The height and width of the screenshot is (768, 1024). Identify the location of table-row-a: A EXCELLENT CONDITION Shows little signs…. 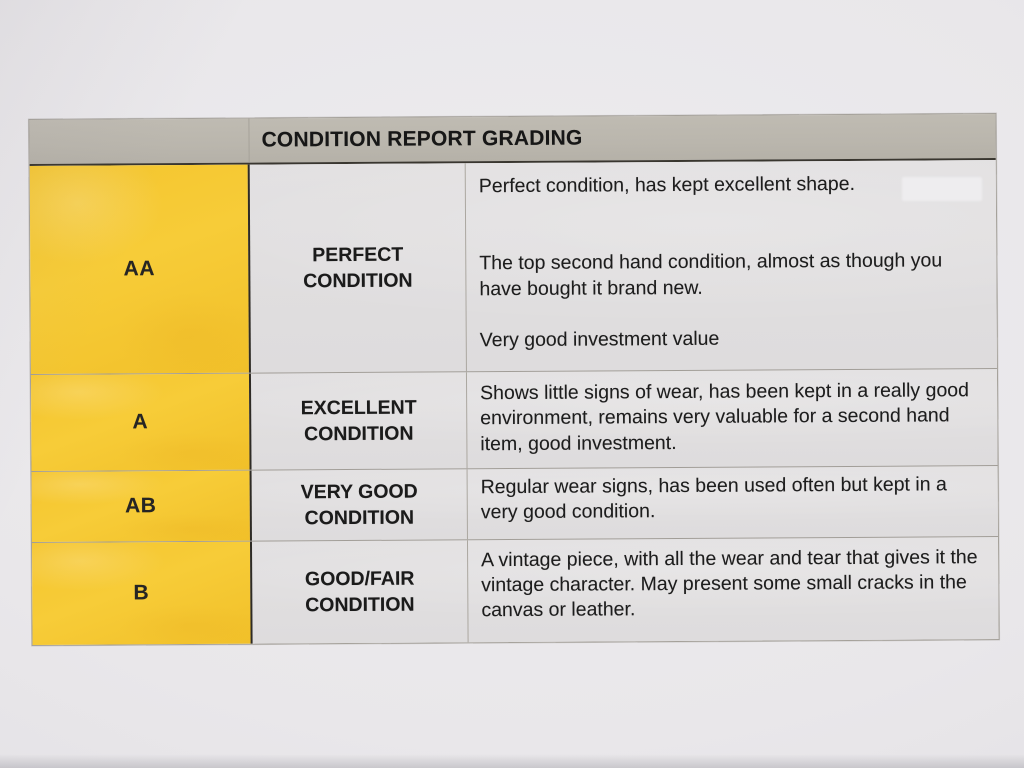
(514, 419).